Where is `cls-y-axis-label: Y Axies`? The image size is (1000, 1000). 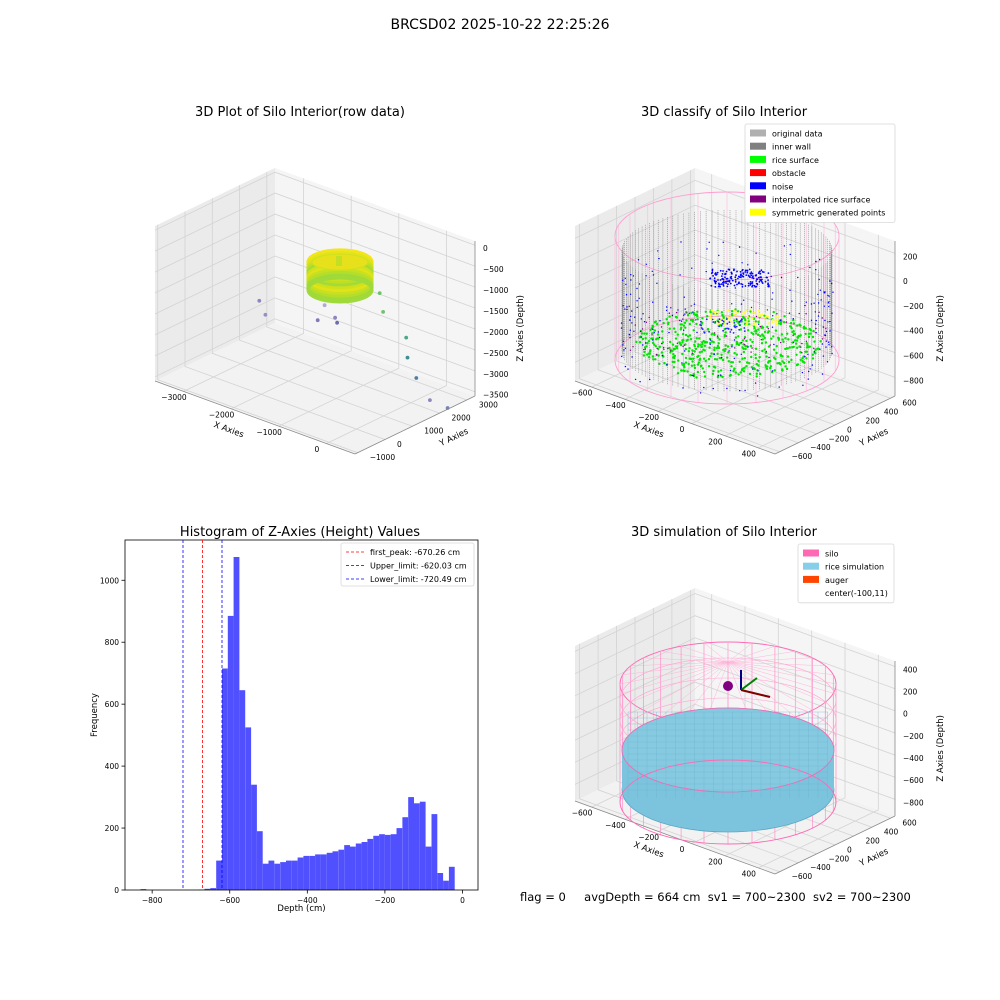 cls-y-axis-label: Y Axies is located at coordinates (873, 437).